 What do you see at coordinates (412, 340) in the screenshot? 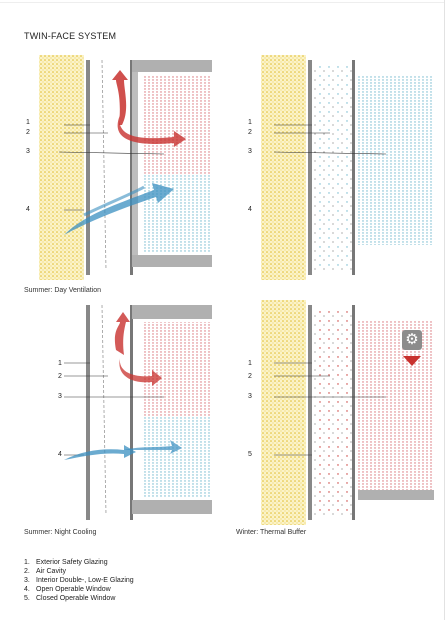
I see `gear-icon: ⚙` at bounding box center [412, 340].